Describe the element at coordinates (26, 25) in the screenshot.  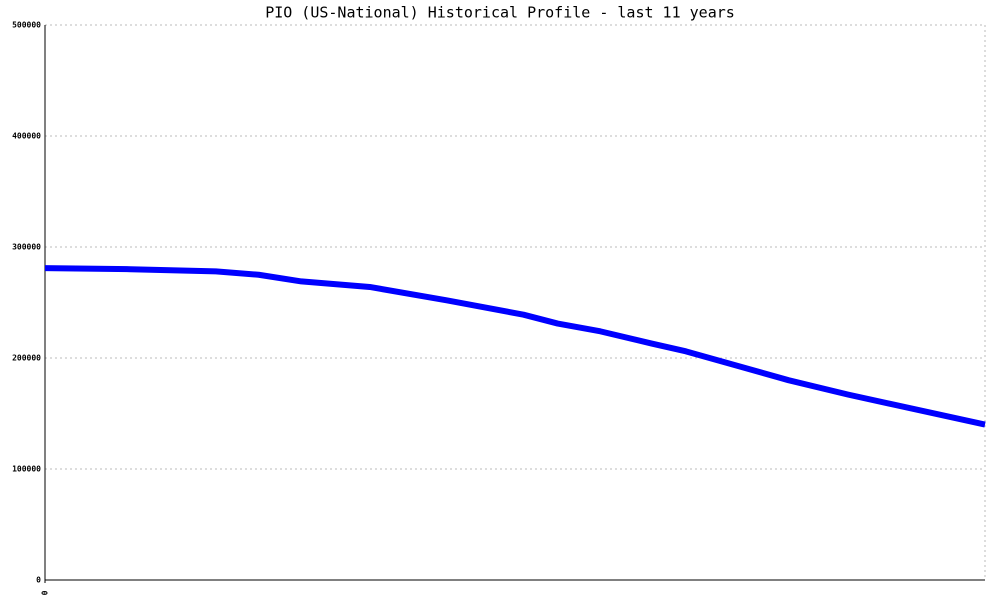
I see `y-tick-label: 500000` at that location.